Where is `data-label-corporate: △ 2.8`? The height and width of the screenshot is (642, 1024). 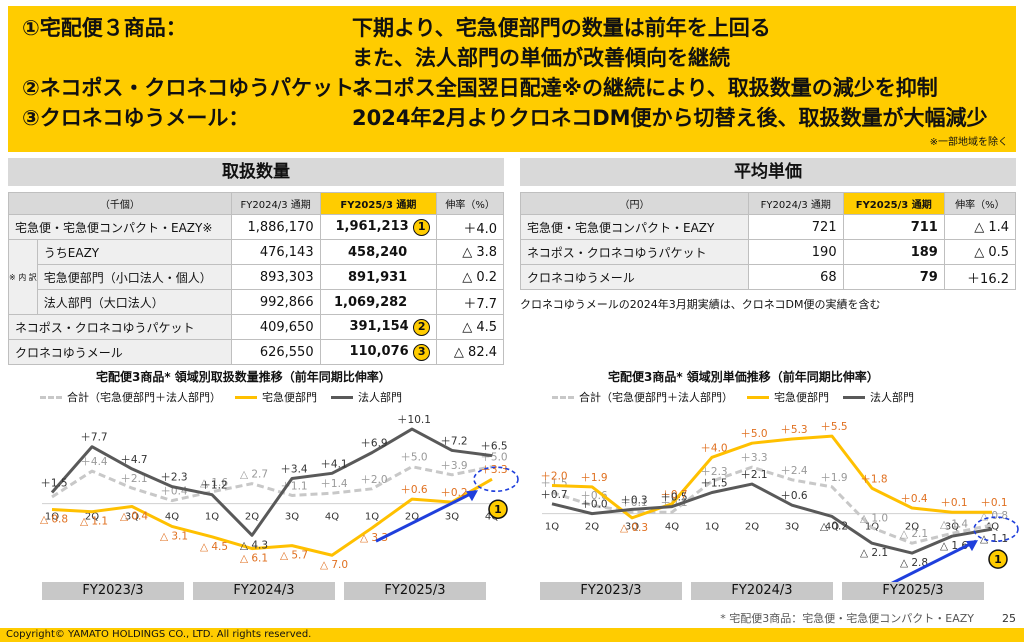
data-label-corporate: △ 2.8 is located at coordinates (914, 563).